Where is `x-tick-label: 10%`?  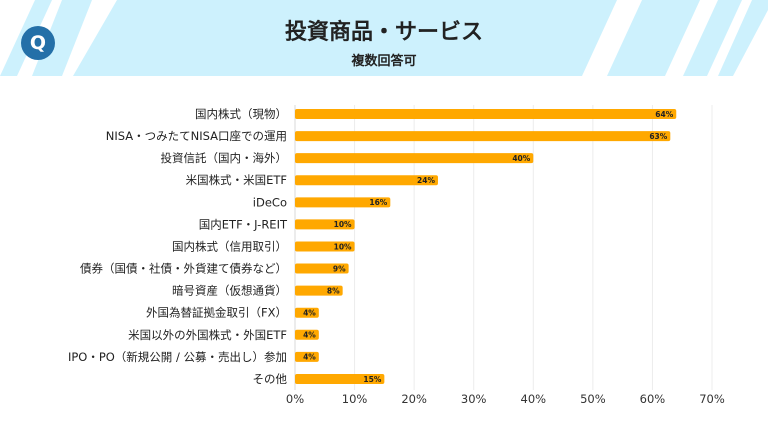
x-tick-label: 10% is located at coordinates (355, 399).